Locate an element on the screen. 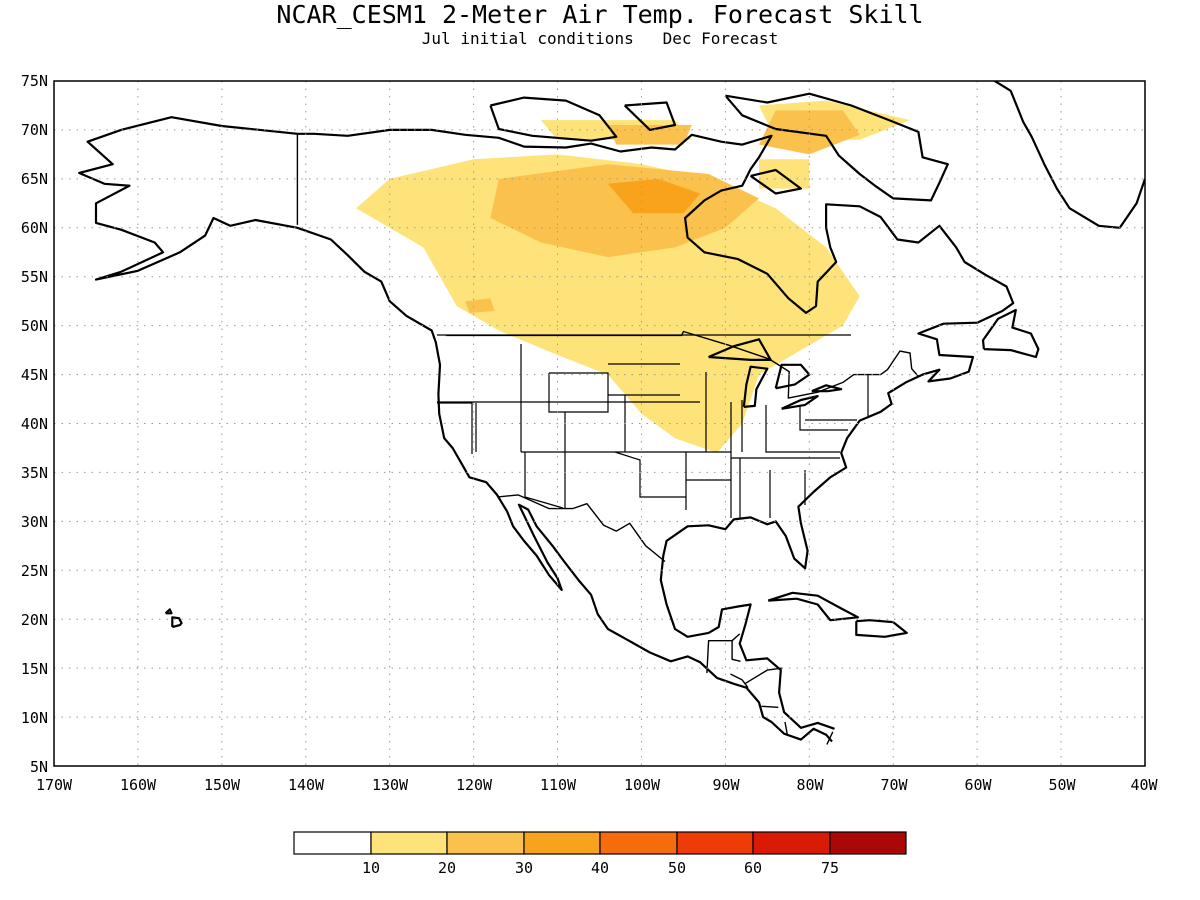 The width and height of the screenshot is (1200, 900). lon-label: 140W is located at coordinates (306, 785).